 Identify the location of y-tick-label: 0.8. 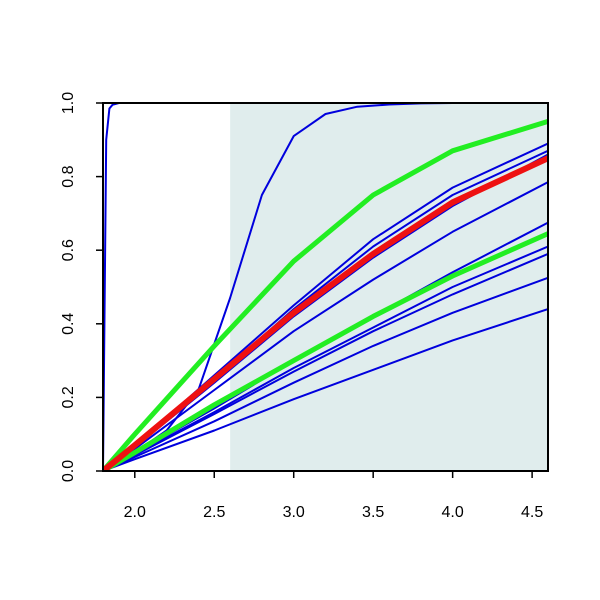
(68, 176).